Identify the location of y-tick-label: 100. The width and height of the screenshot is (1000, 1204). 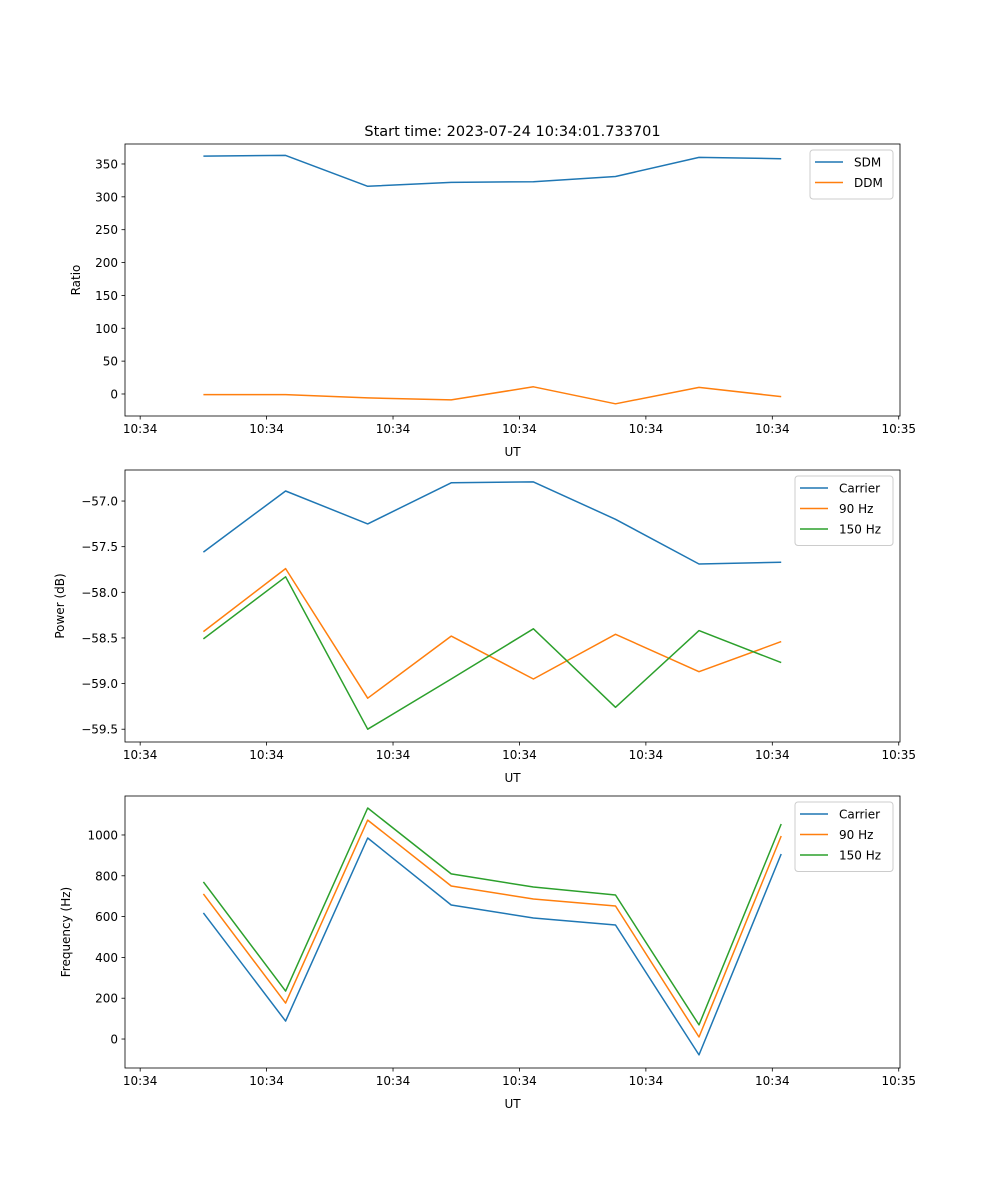
(106, 329).